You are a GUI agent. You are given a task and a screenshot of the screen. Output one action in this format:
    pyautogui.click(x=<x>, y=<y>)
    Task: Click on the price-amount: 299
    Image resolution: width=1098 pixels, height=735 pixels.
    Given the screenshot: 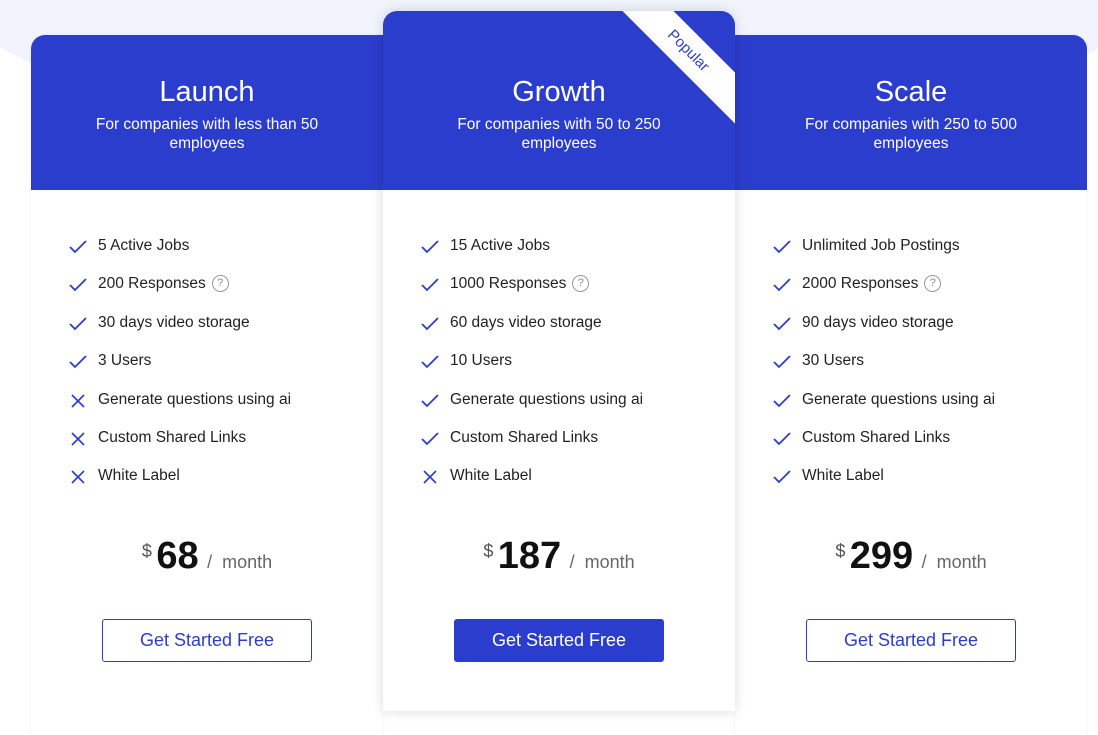 What is the action you would take?
    pyautogui.click(x=881, y=556)
    